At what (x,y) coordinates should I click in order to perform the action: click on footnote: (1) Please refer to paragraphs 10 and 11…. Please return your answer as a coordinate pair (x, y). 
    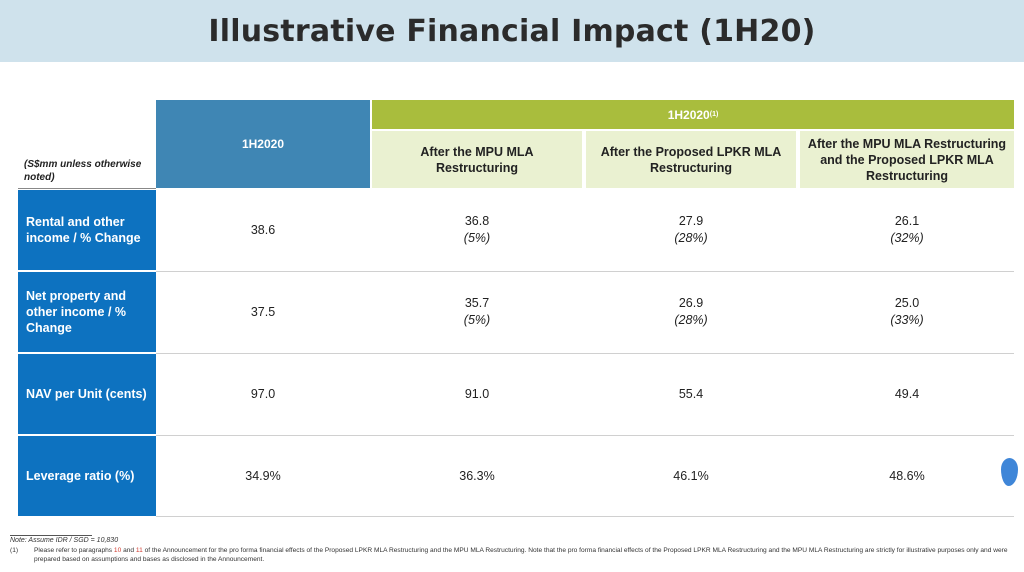
    Looking at the image, I should click on (512, 555).